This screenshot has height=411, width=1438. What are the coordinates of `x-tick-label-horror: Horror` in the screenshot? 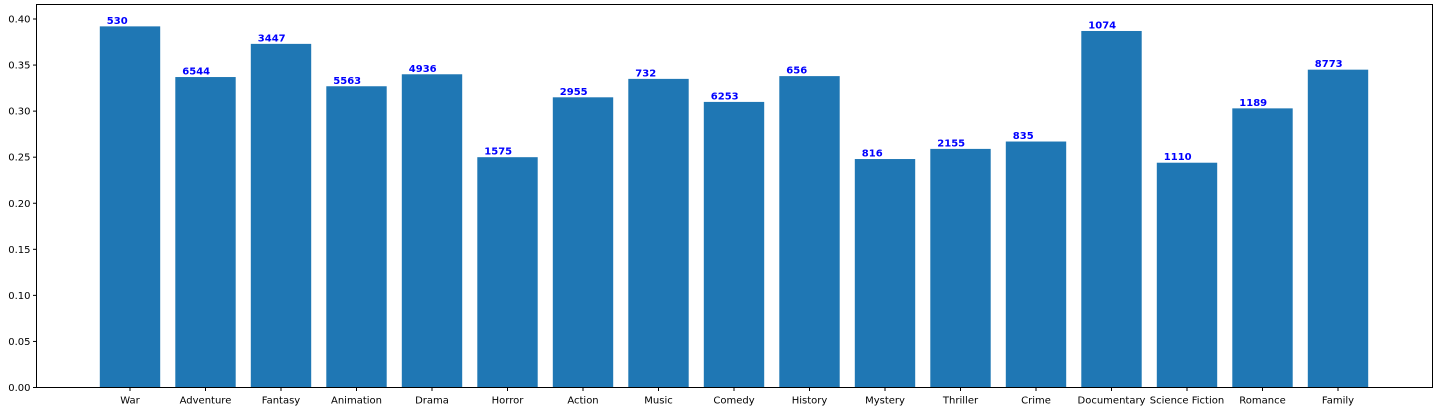 It's located at (508, 401).